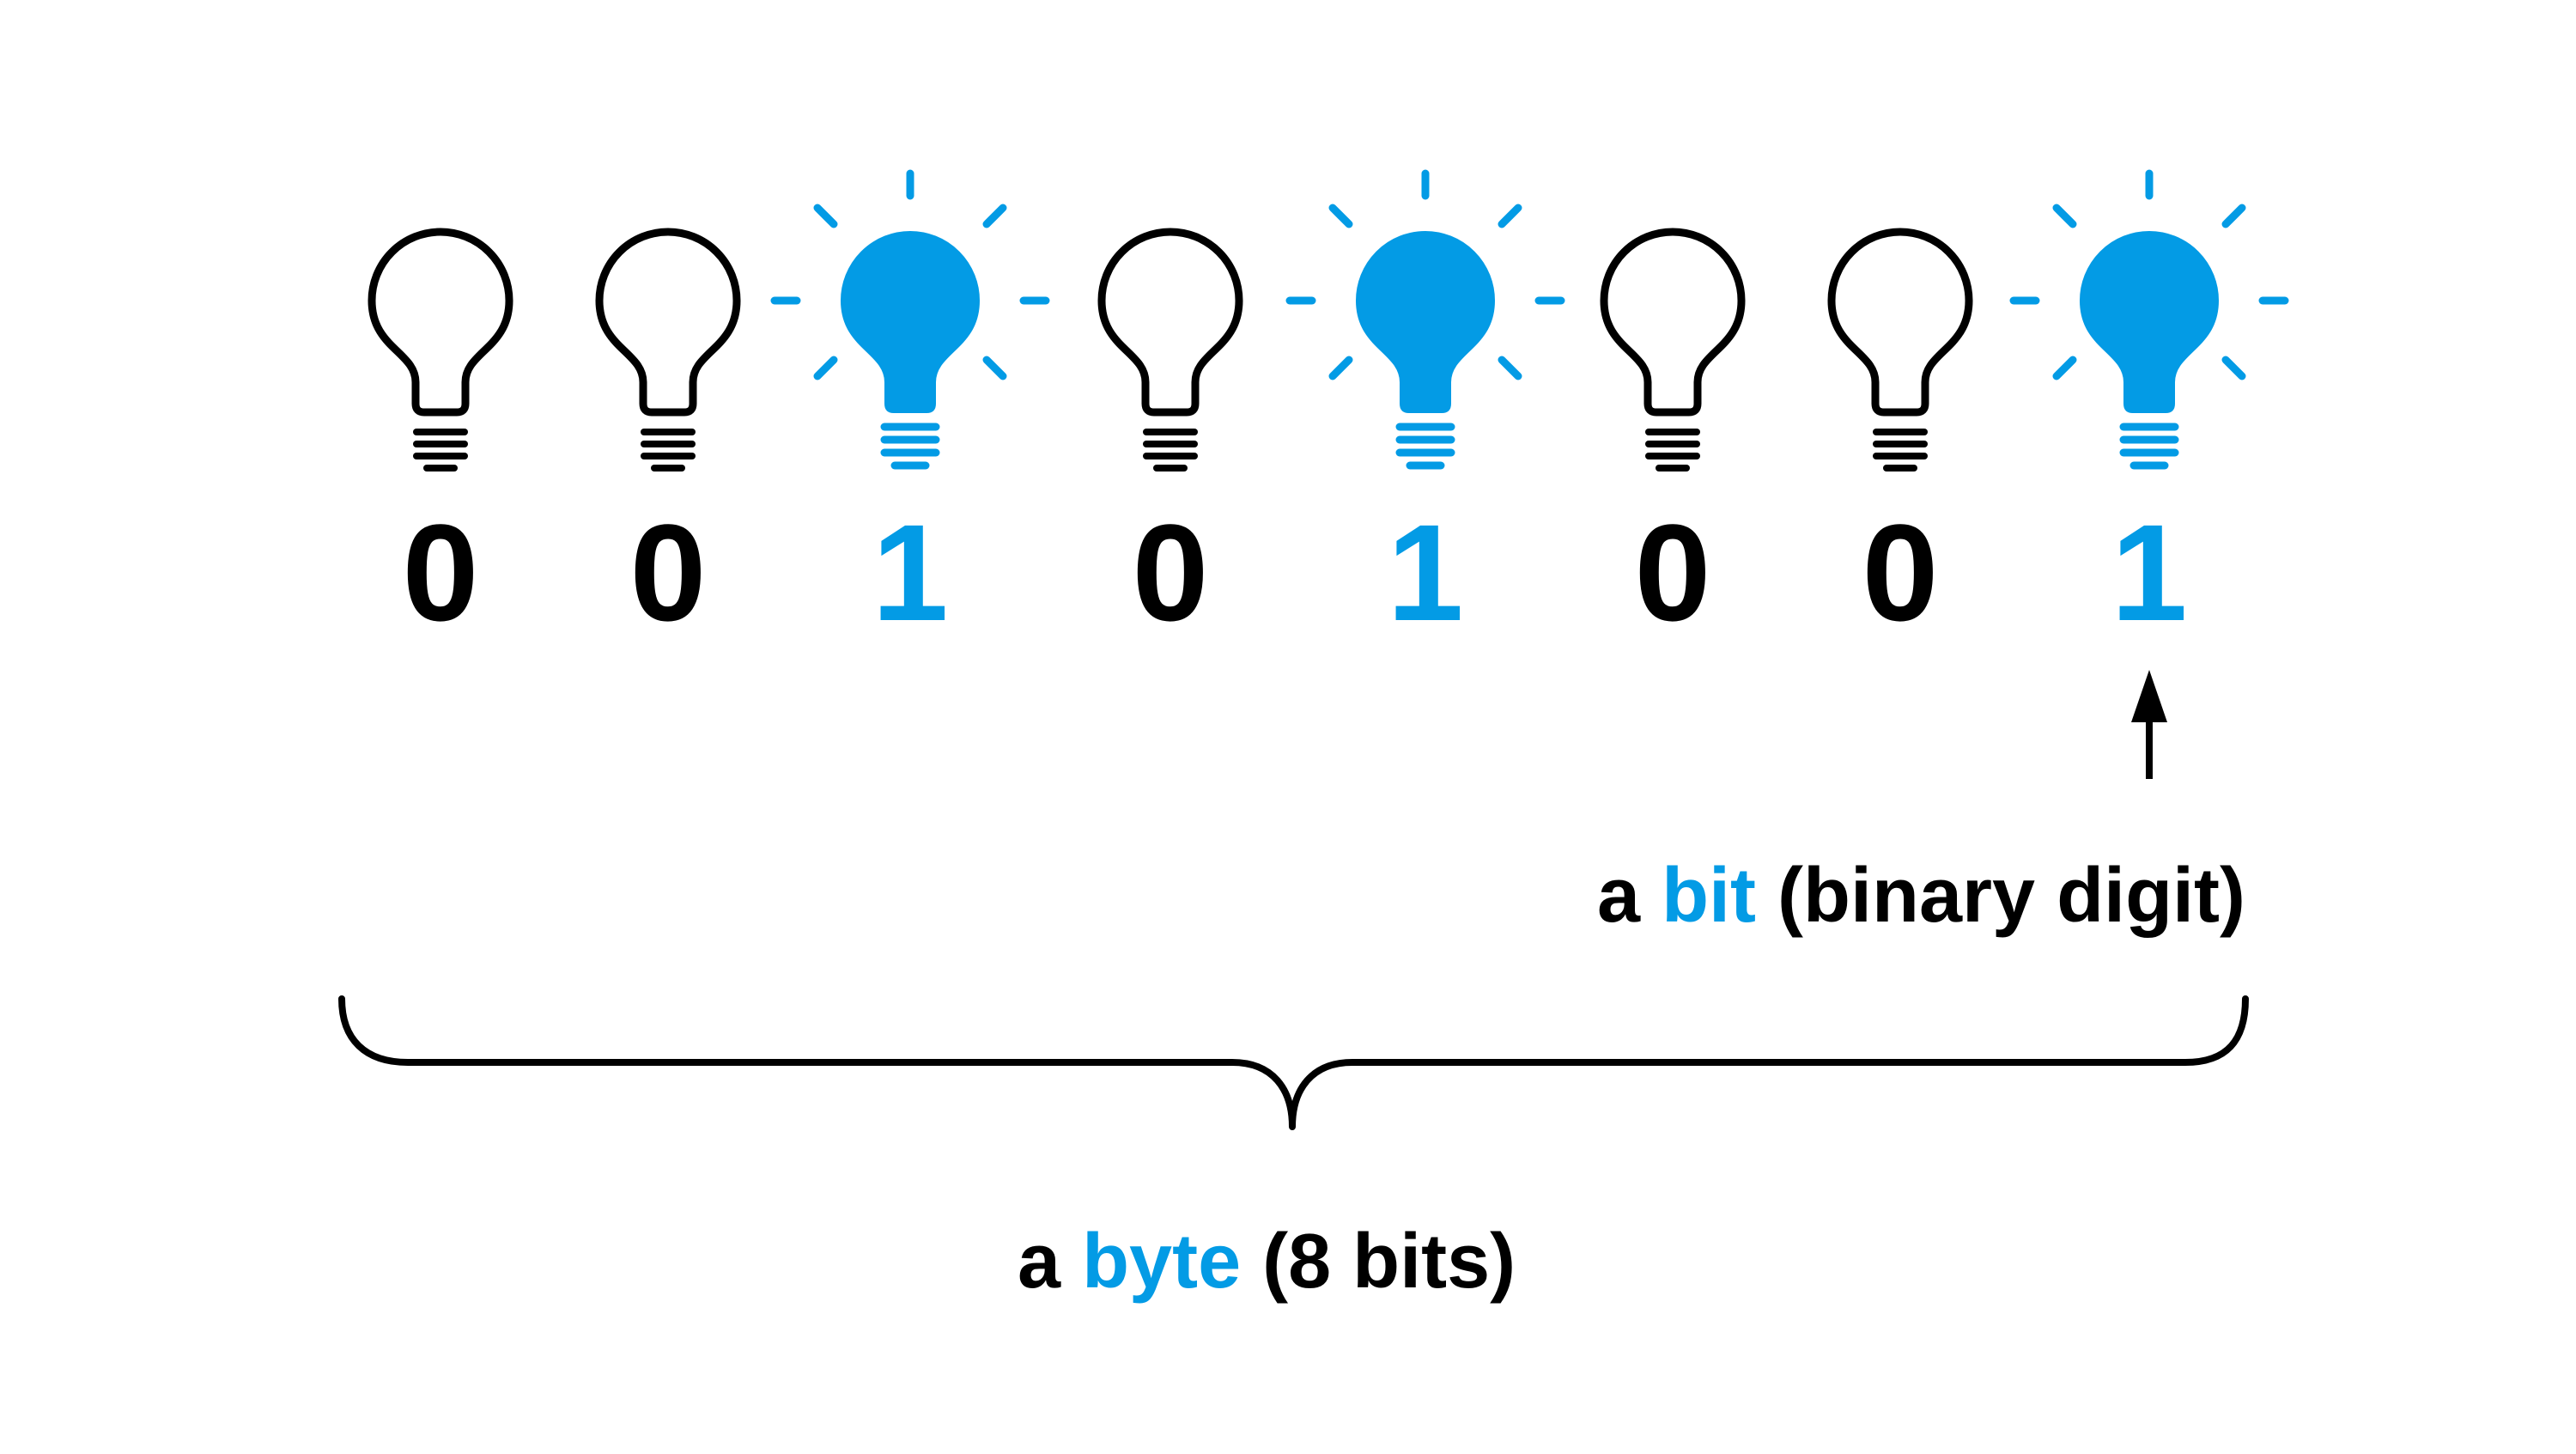  Describe the element at coordinates (1630, 896) in the screenshot. I see `bit-caption-prefix: a` at that location.